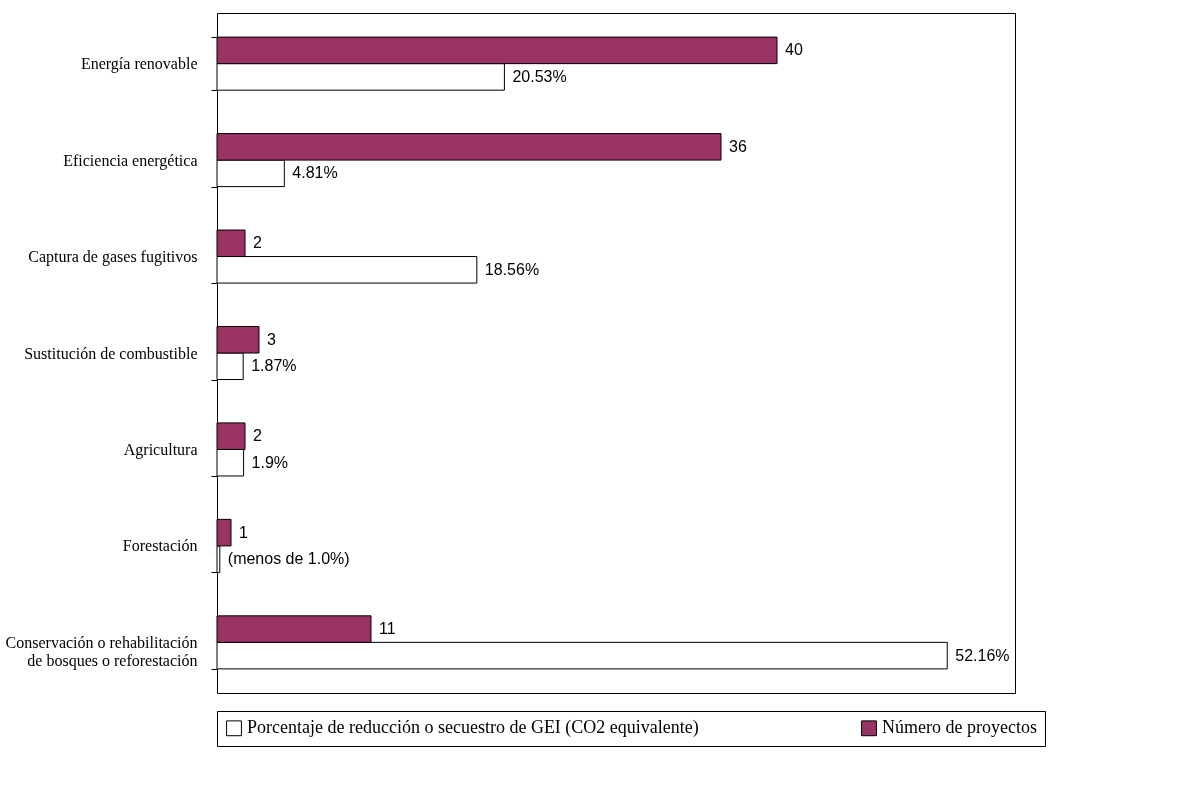 This screenshot has width=1190, height=800. What do you see at coordinates (738, 146) in the screenshot?
I see `data-label: 36` at bounding box center [738, 146].